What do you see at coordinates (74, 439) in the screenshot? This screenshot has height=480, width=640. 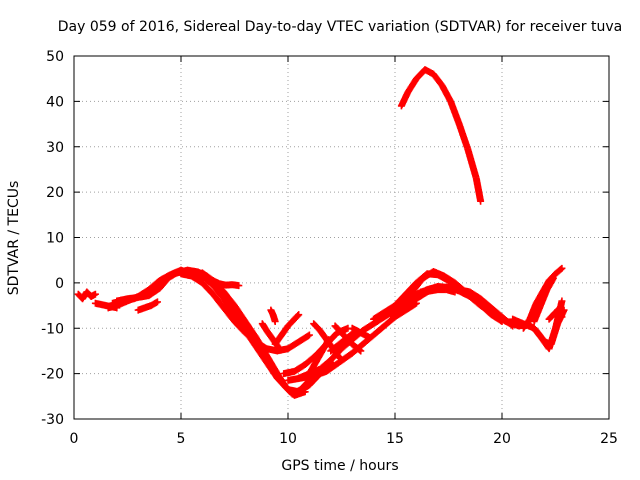 I see `x-tick-label: 0` at bounding box center [74, 439].